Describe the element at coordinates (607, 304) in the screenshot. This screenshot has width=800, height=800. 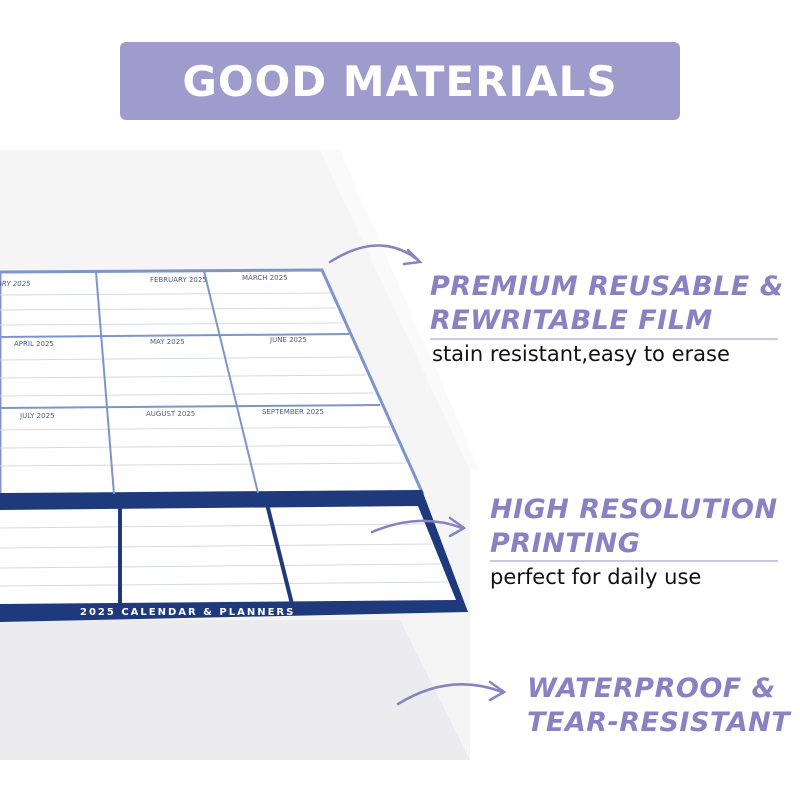
I see `feature-title-film: PREMIUM REUSABLE & REWRITABLE FILM` at that location.